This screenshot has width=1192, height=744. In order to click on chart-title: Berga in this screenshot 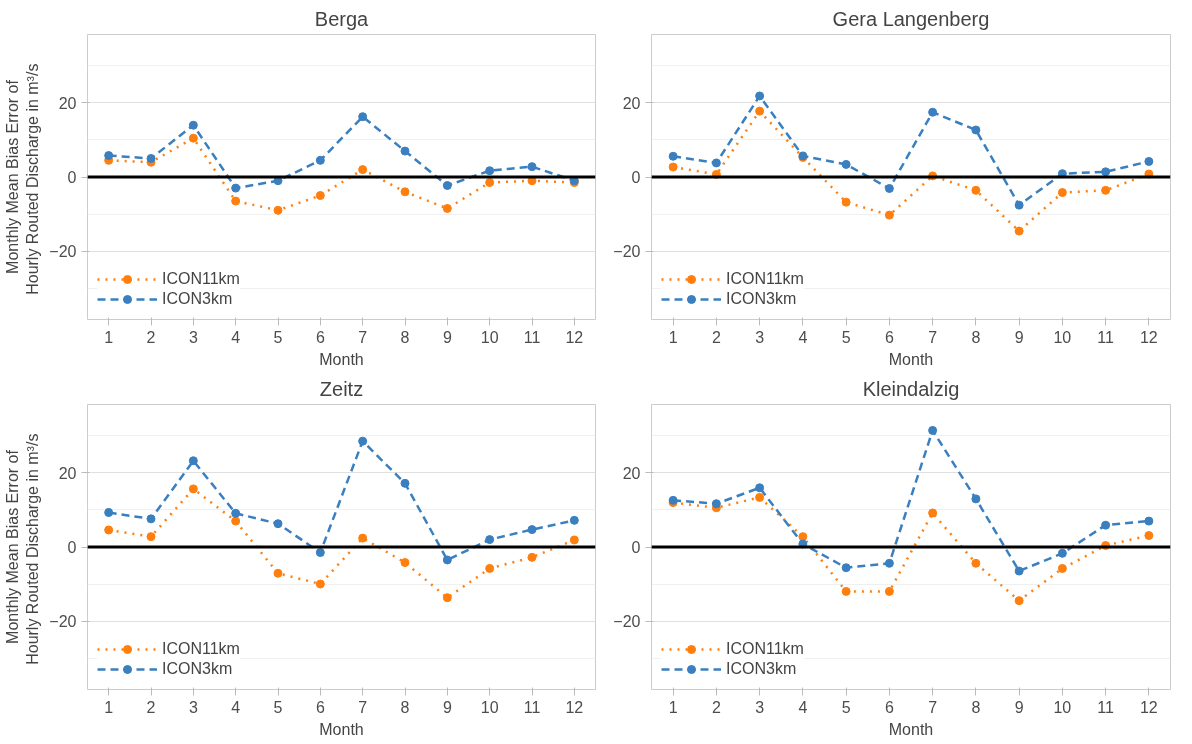, I will do `click(342, 18)`.